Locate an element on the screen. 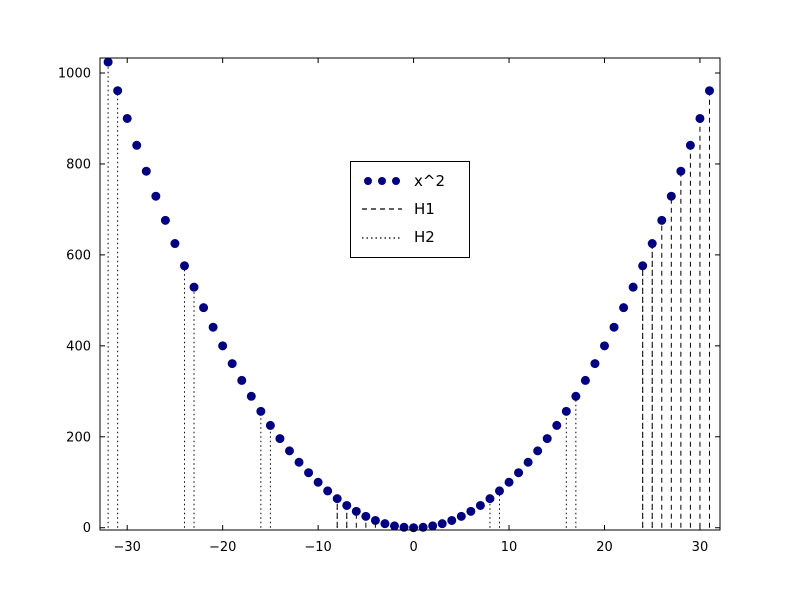 The height and width of the screenshot is (600, 800). legend: x^2 H1 H2 is located at coordinates (410, 209).